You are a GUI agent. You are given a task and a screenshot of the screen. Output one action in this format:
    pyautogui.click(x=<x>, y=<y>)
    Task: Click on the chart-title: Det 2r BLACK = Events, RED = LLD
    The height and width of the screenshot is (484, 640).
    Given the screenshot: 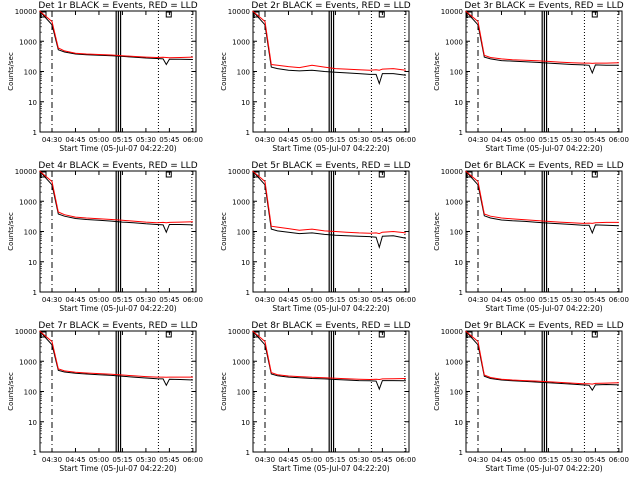 What is the action you would take?
    pyautogui.click(x=330, y=6)
    